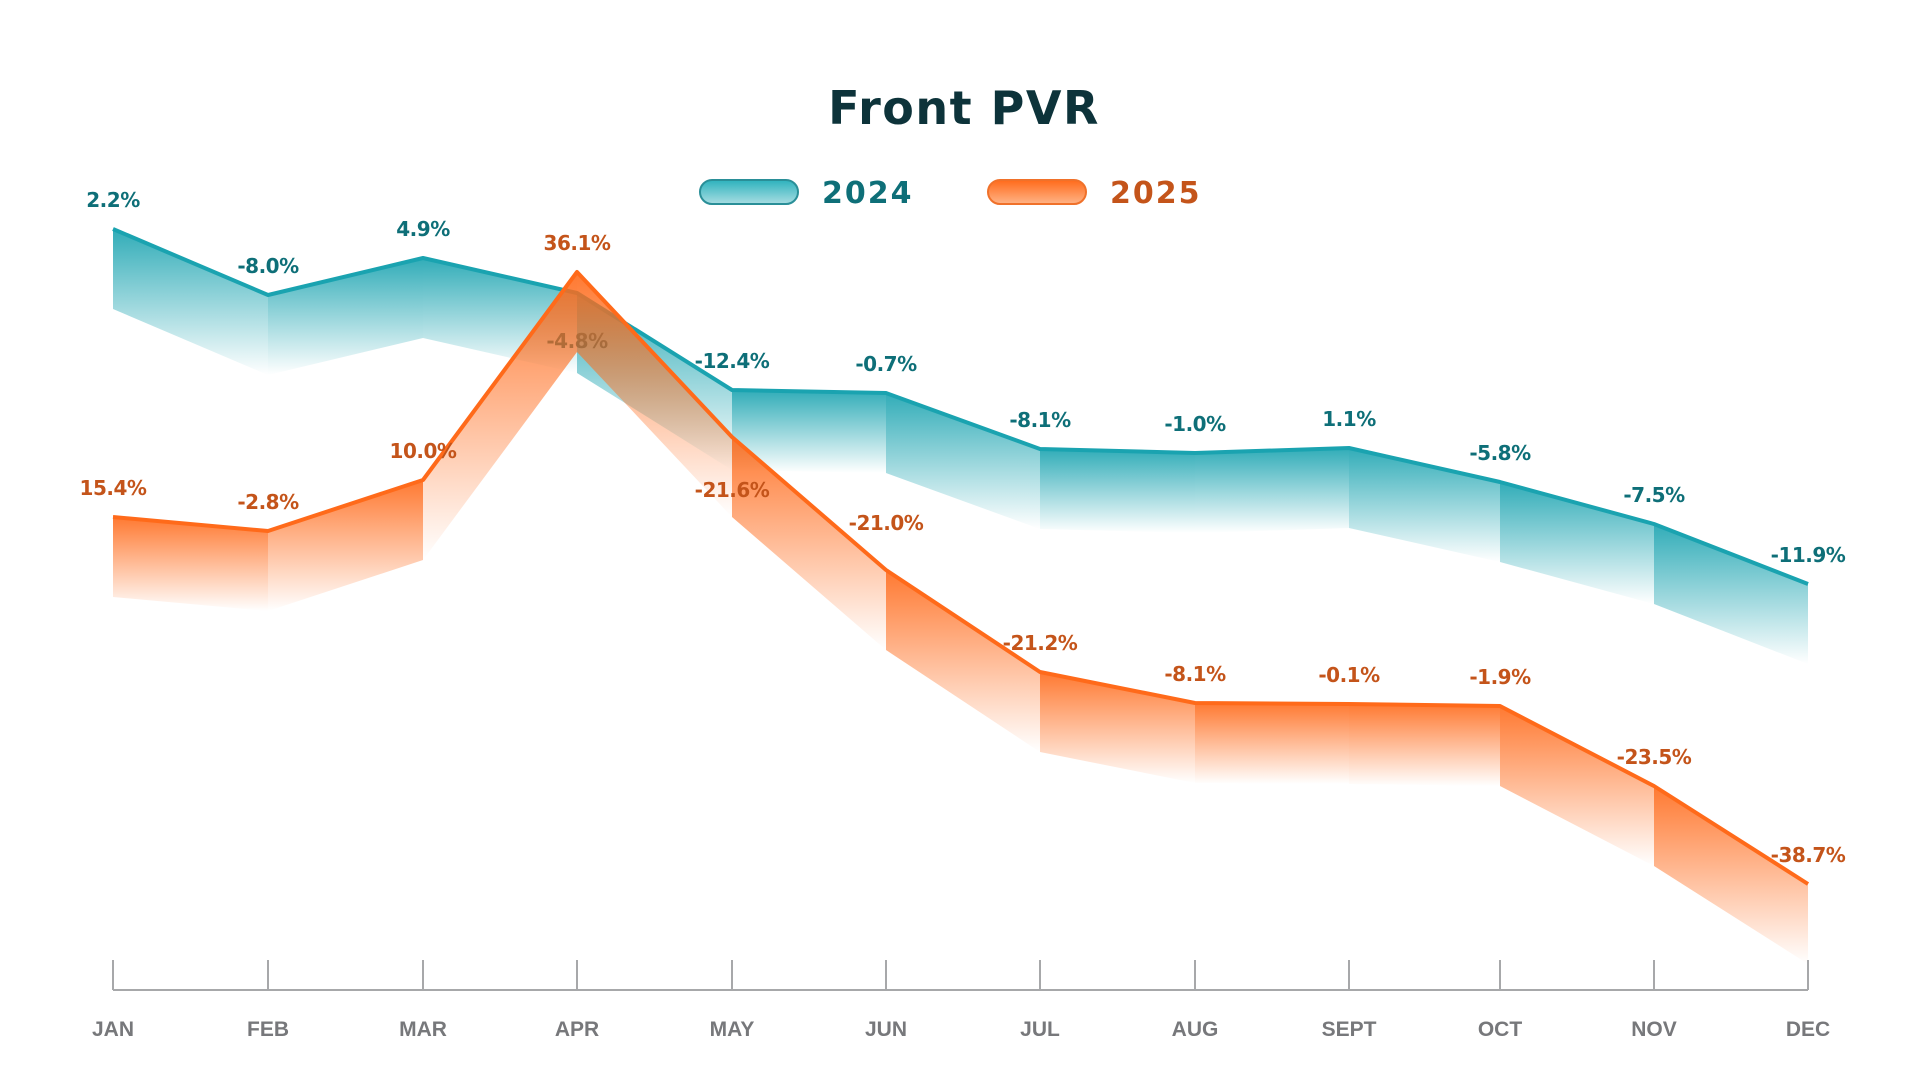  Describe the element at coordinates (1037, 192) in the screenshot. I see `legend-swatch-2025` at that location.